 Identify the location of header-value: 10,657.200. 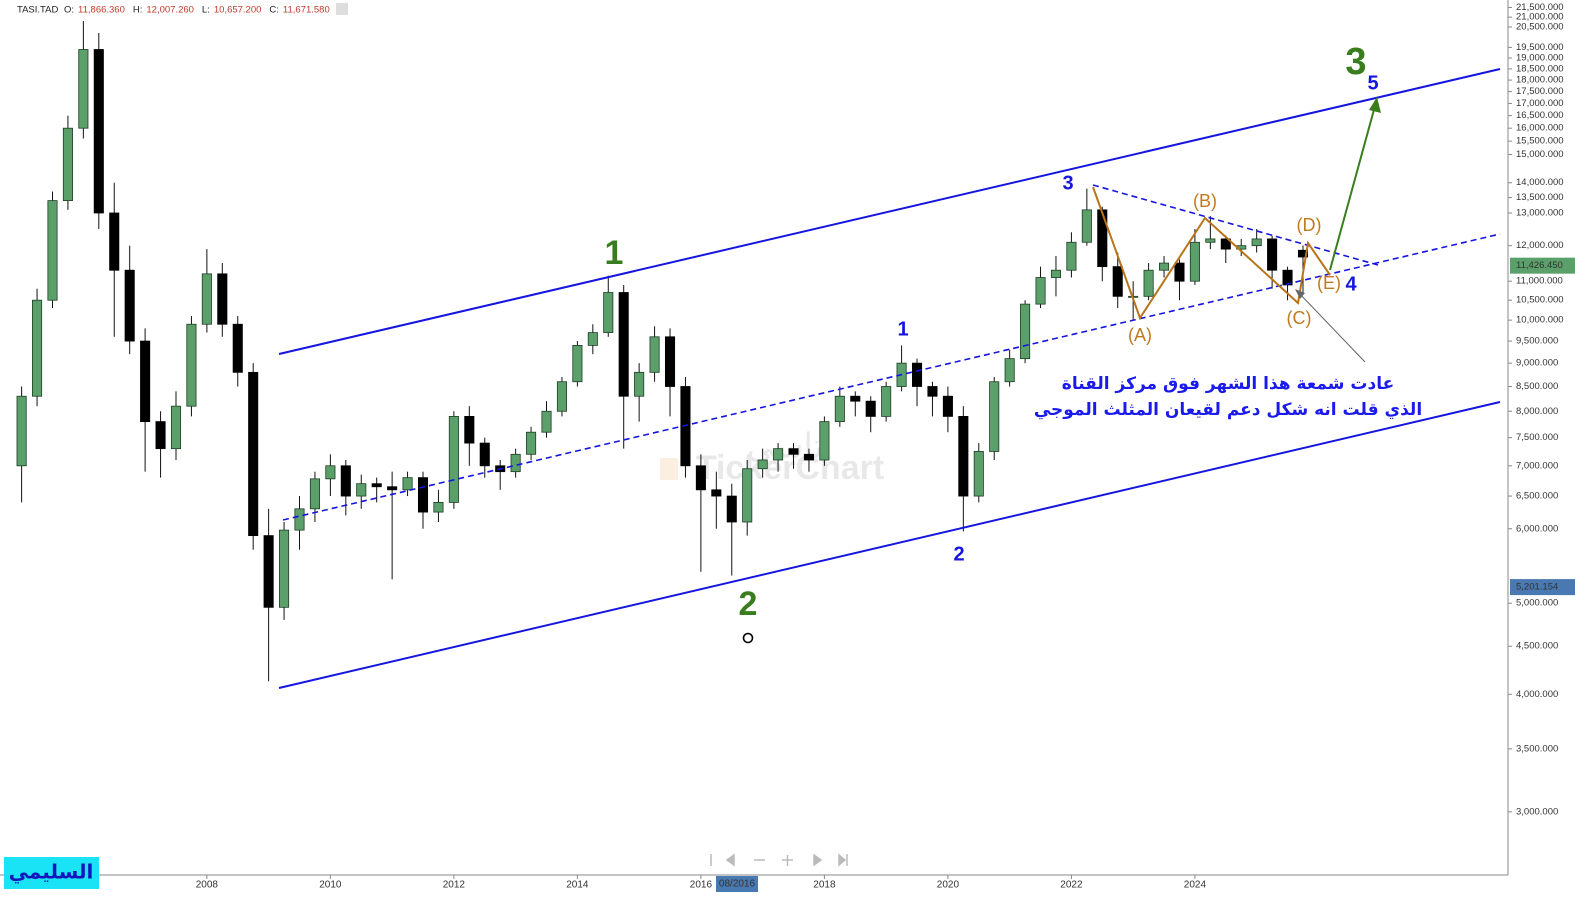
(238, 10).